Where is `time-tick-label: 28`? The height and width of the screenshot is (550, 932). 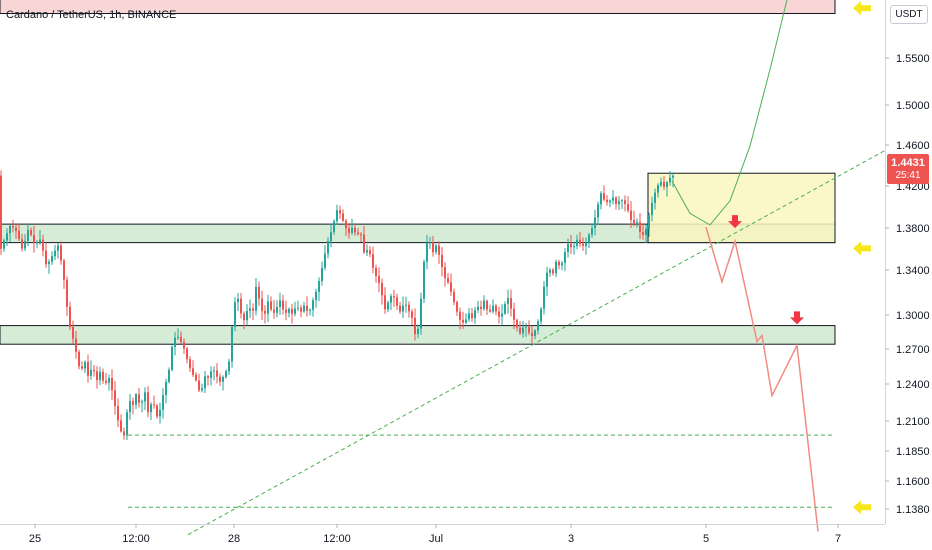 time-tick-label: 28 is located at coordinates (234, 539).